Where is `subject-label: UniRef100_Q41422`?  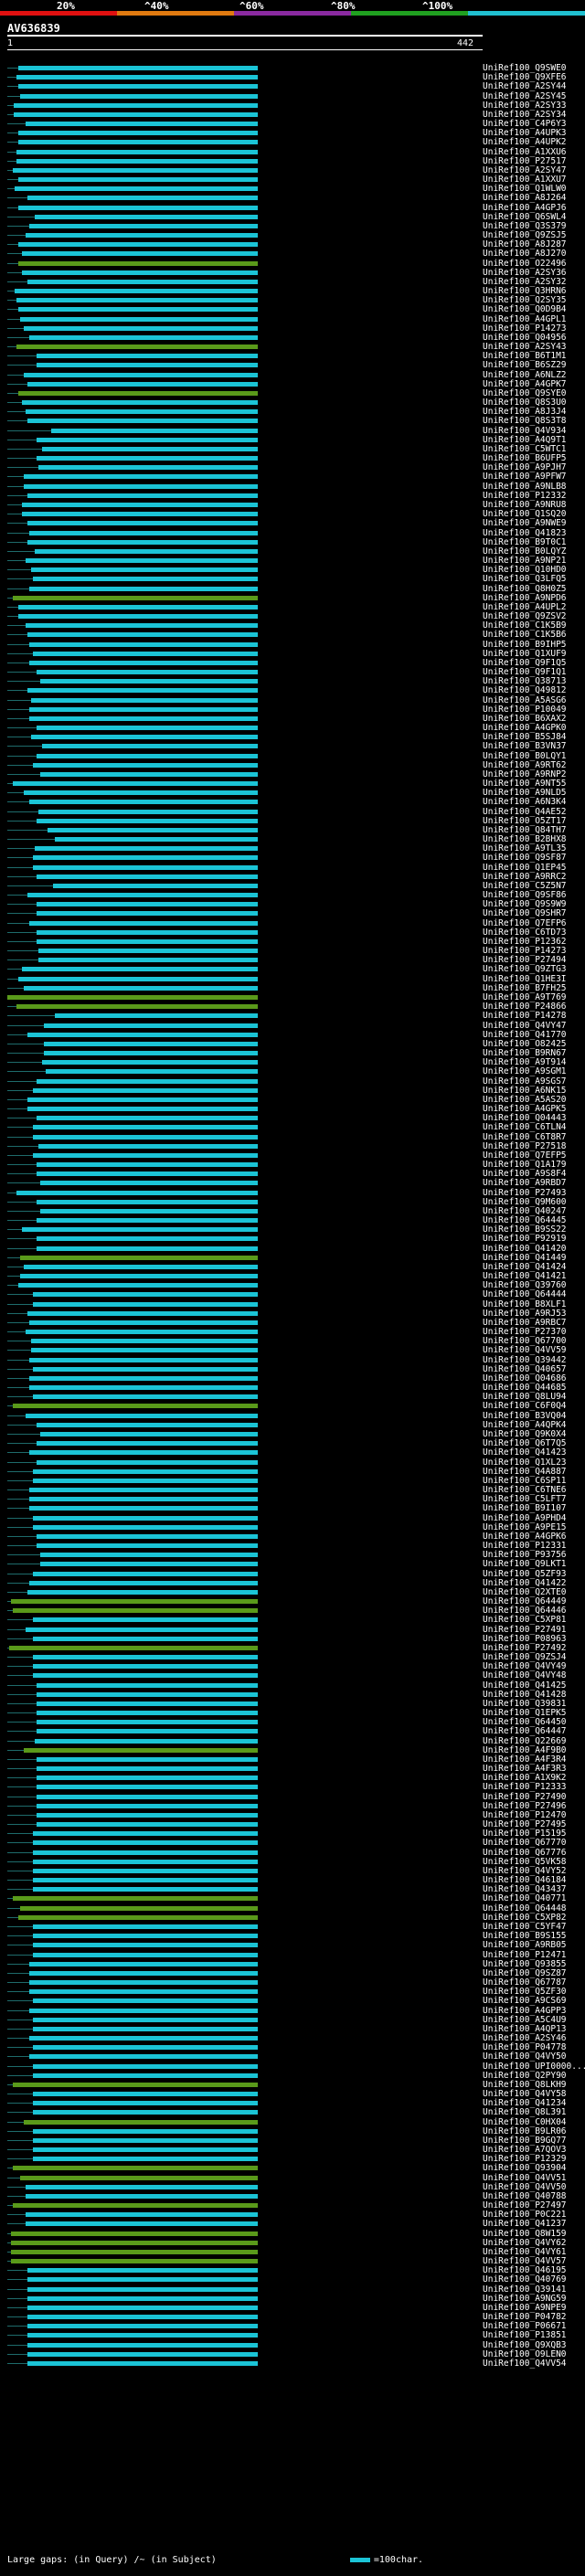
subject-label: UniRef100_Q41422 is located at coordinates (525, 1583).